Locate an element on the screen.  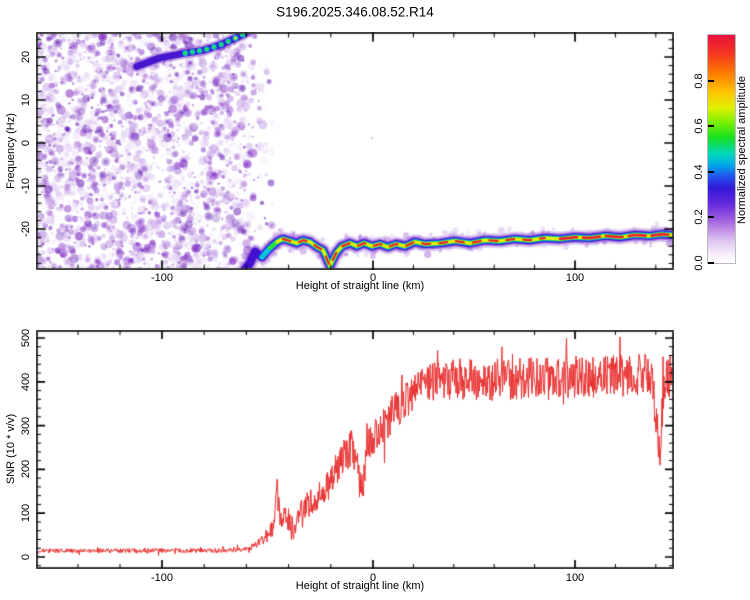
frequency-axis-label: Frequency (Hz) is located at coordinates (11, 151).